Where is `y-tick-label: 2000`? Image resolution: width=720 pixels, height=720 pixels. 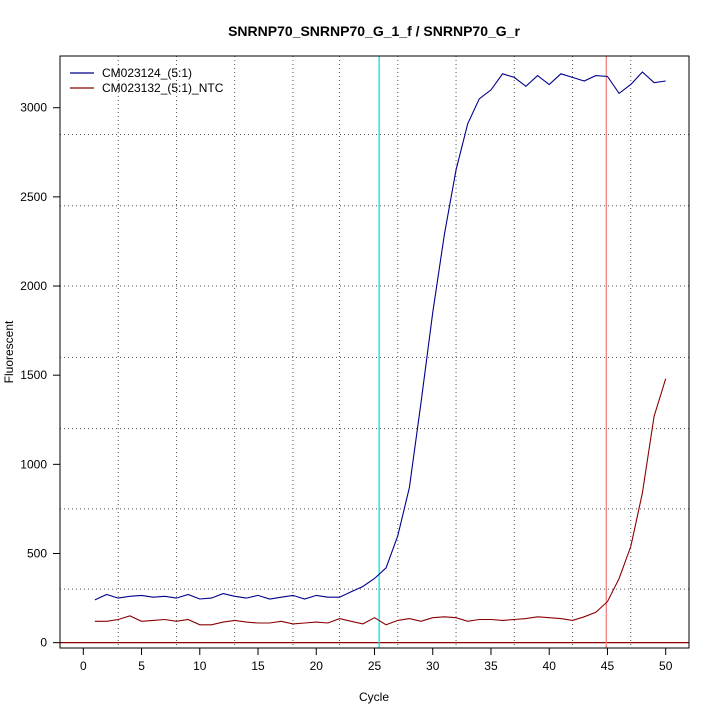
y-tick-label: 2000 is located at coordinates (33, 286).